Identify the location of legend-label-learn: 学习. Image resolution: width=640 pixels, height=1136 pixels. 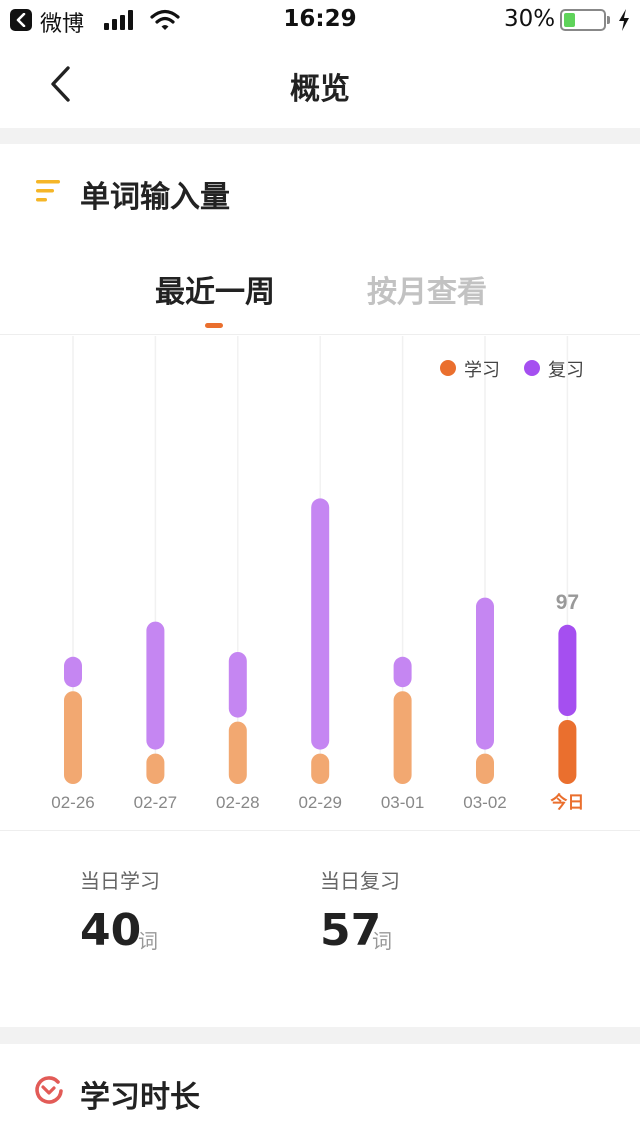
(482, 370).